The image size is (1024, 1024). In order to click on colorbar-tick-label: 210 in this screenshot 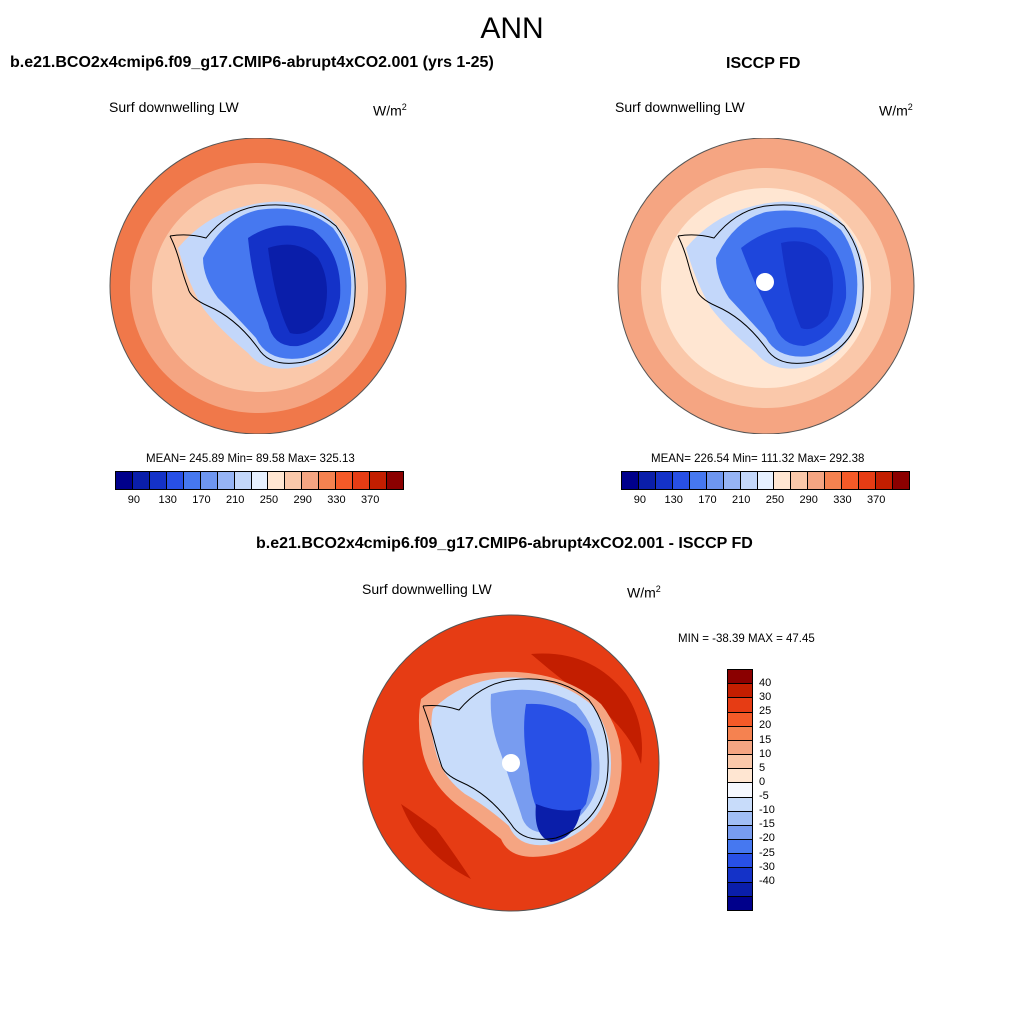, I will do `click(235, 500)`.